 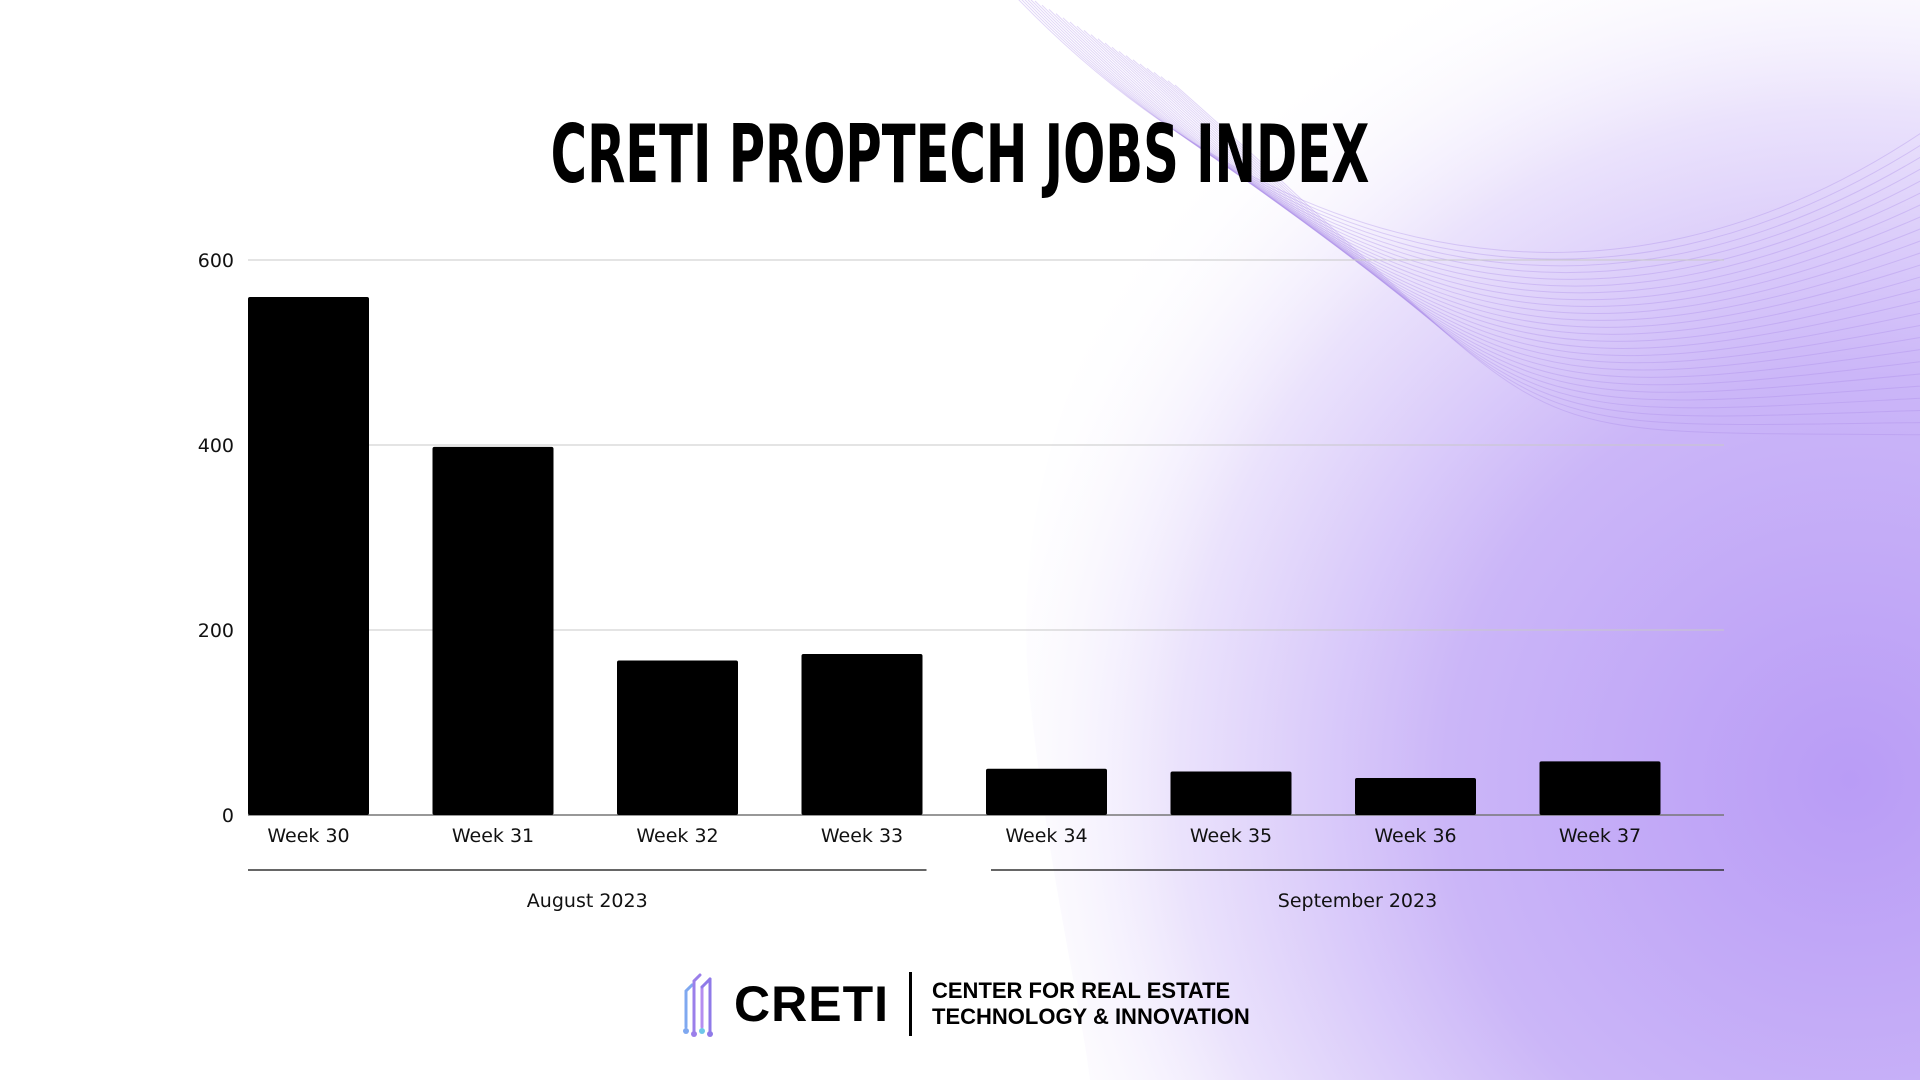 What do you see at coordinates (1231, 836) in the screenshot?
I see `x-tick-label: Week 35` at bounding box center [1231, 836].